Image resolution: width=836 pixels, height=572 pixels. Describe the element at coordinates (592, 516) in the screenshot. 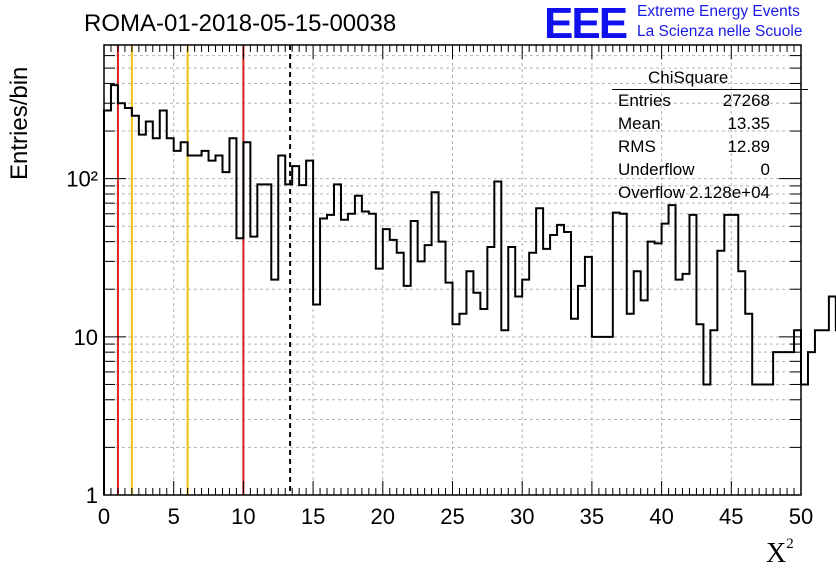

I see `x-tick-label: 35` at that location.